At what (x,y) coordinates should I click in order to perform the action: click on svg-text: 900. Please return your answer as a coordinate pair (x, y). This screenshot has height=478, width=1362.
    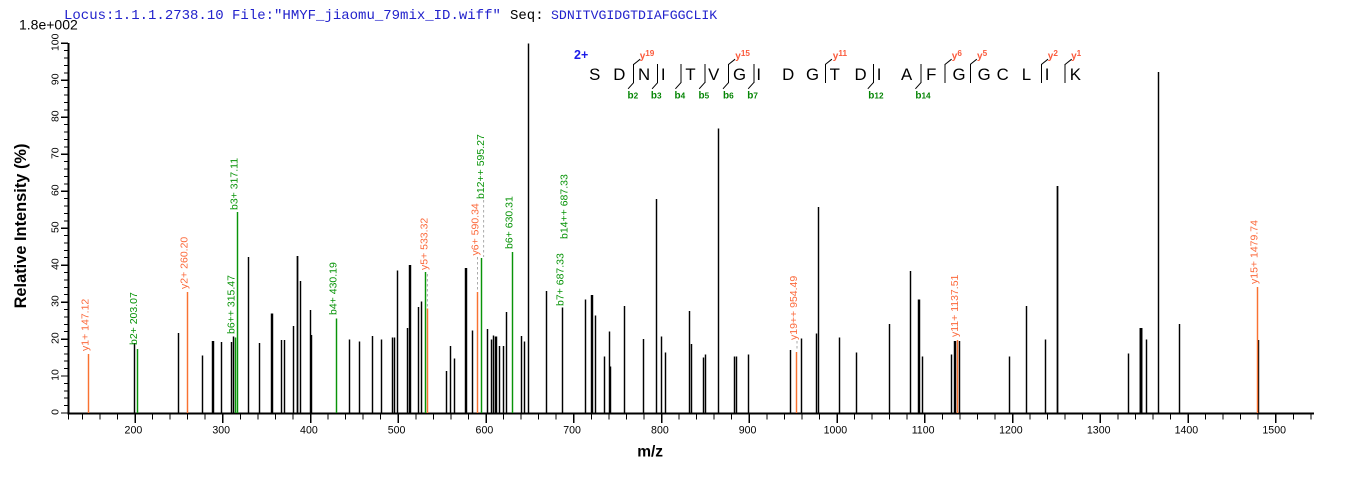
    Looking at the image, I should click on (748, 430).